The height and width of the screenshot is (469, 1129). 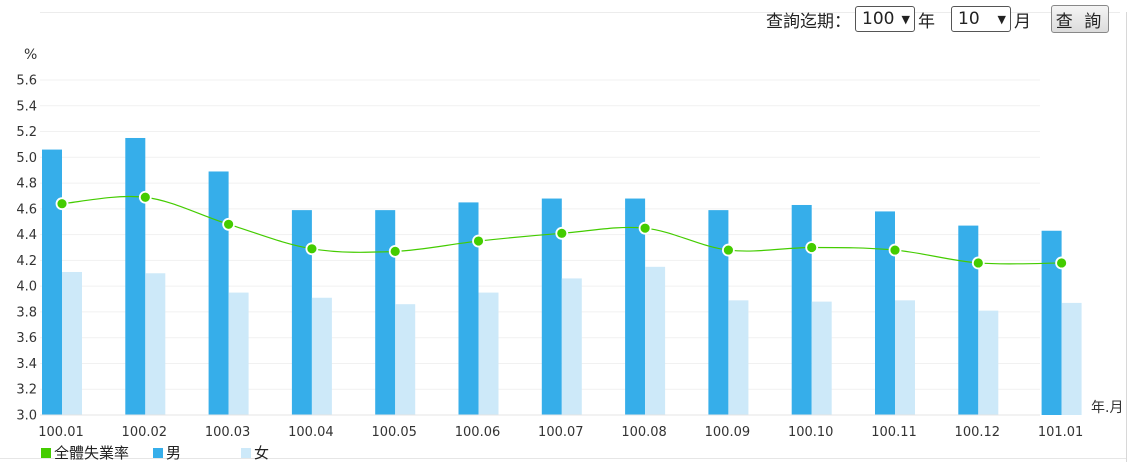 What do you see at coordinates (158, 452) in the screenshot?
I see `legend-swatch-male` at bounding box center [158, 452].